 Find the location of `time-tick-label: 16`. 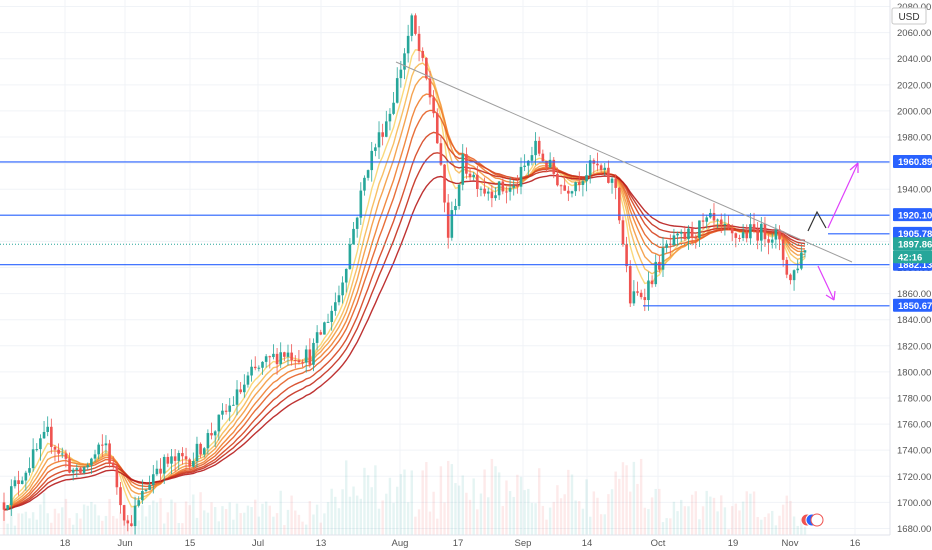

time-tick-label: 16 is located at coordinates (855, 543).